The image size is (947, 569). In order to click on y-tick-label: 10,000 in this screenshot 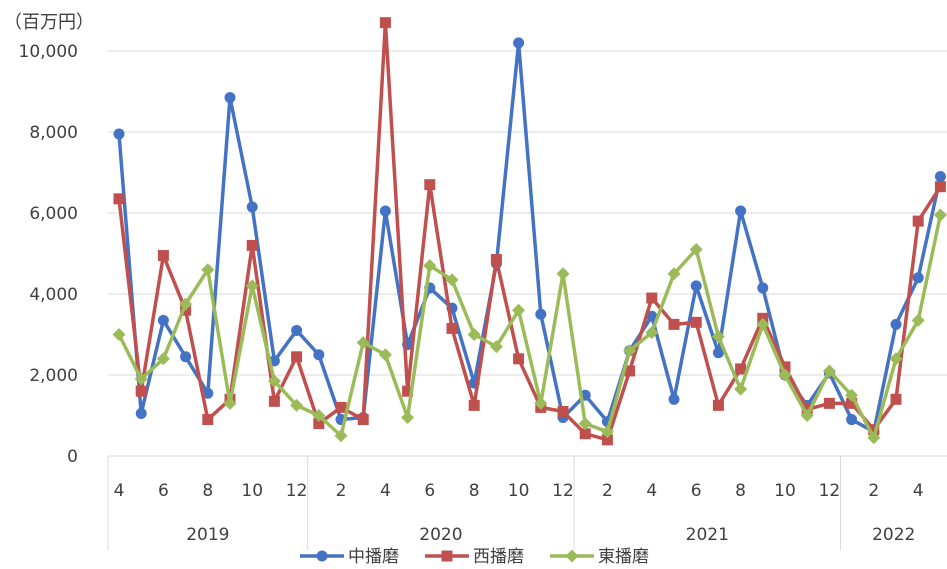, I will do `click(48, 52)`.